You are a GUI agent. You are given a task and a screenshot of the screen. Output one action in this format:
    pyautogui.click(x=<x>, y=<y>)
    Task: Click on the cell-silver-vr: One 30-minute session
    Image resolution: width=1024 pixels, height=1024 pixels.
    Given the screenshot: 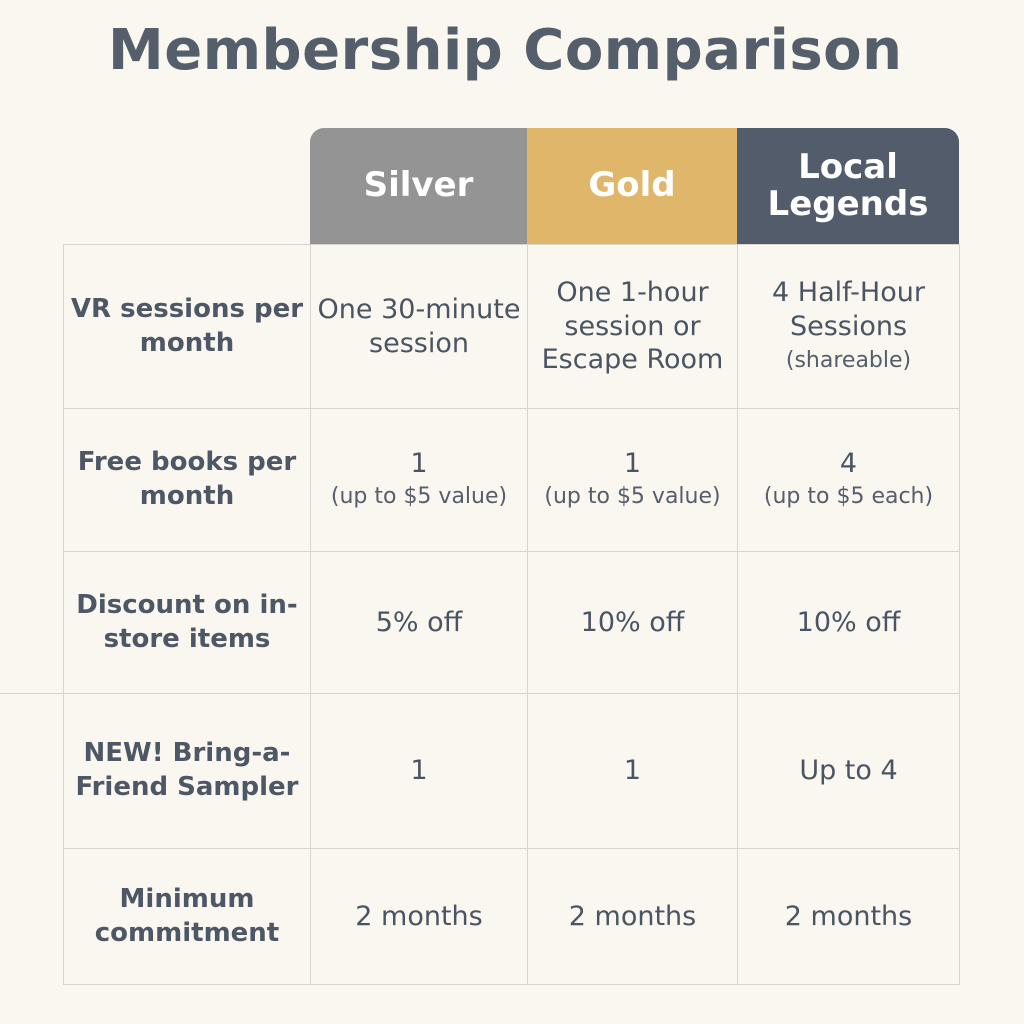 What is the action you would take?
    pyautogui.click(x=419, y=326)
    